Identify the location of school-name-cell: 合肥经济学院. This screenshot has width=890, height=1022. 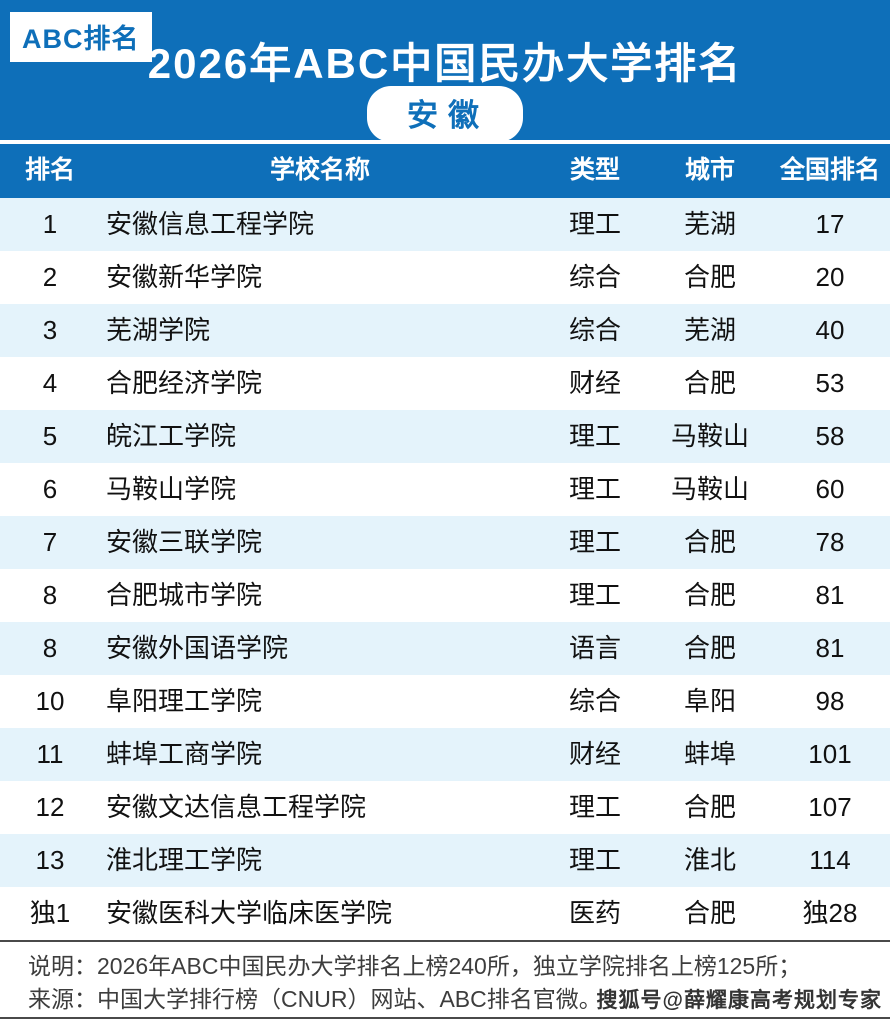
(184, 383).